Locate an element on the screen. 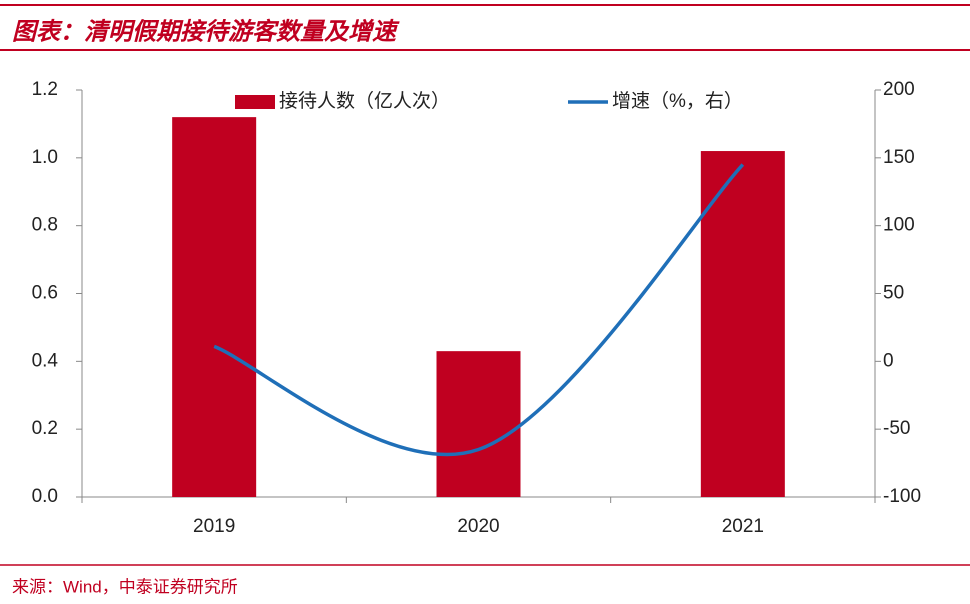 The image size is (970, 604). y2-tick-label: 150 is located at coordinates (899, 157).